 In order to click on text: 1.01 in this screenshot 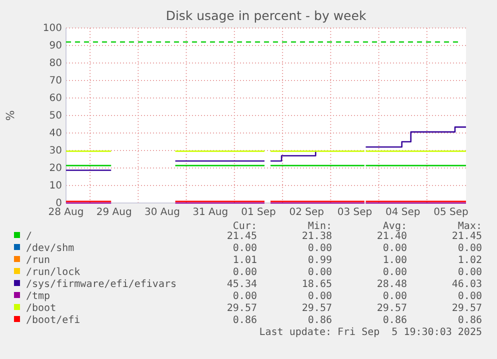, I will do `click(244, 260)`.